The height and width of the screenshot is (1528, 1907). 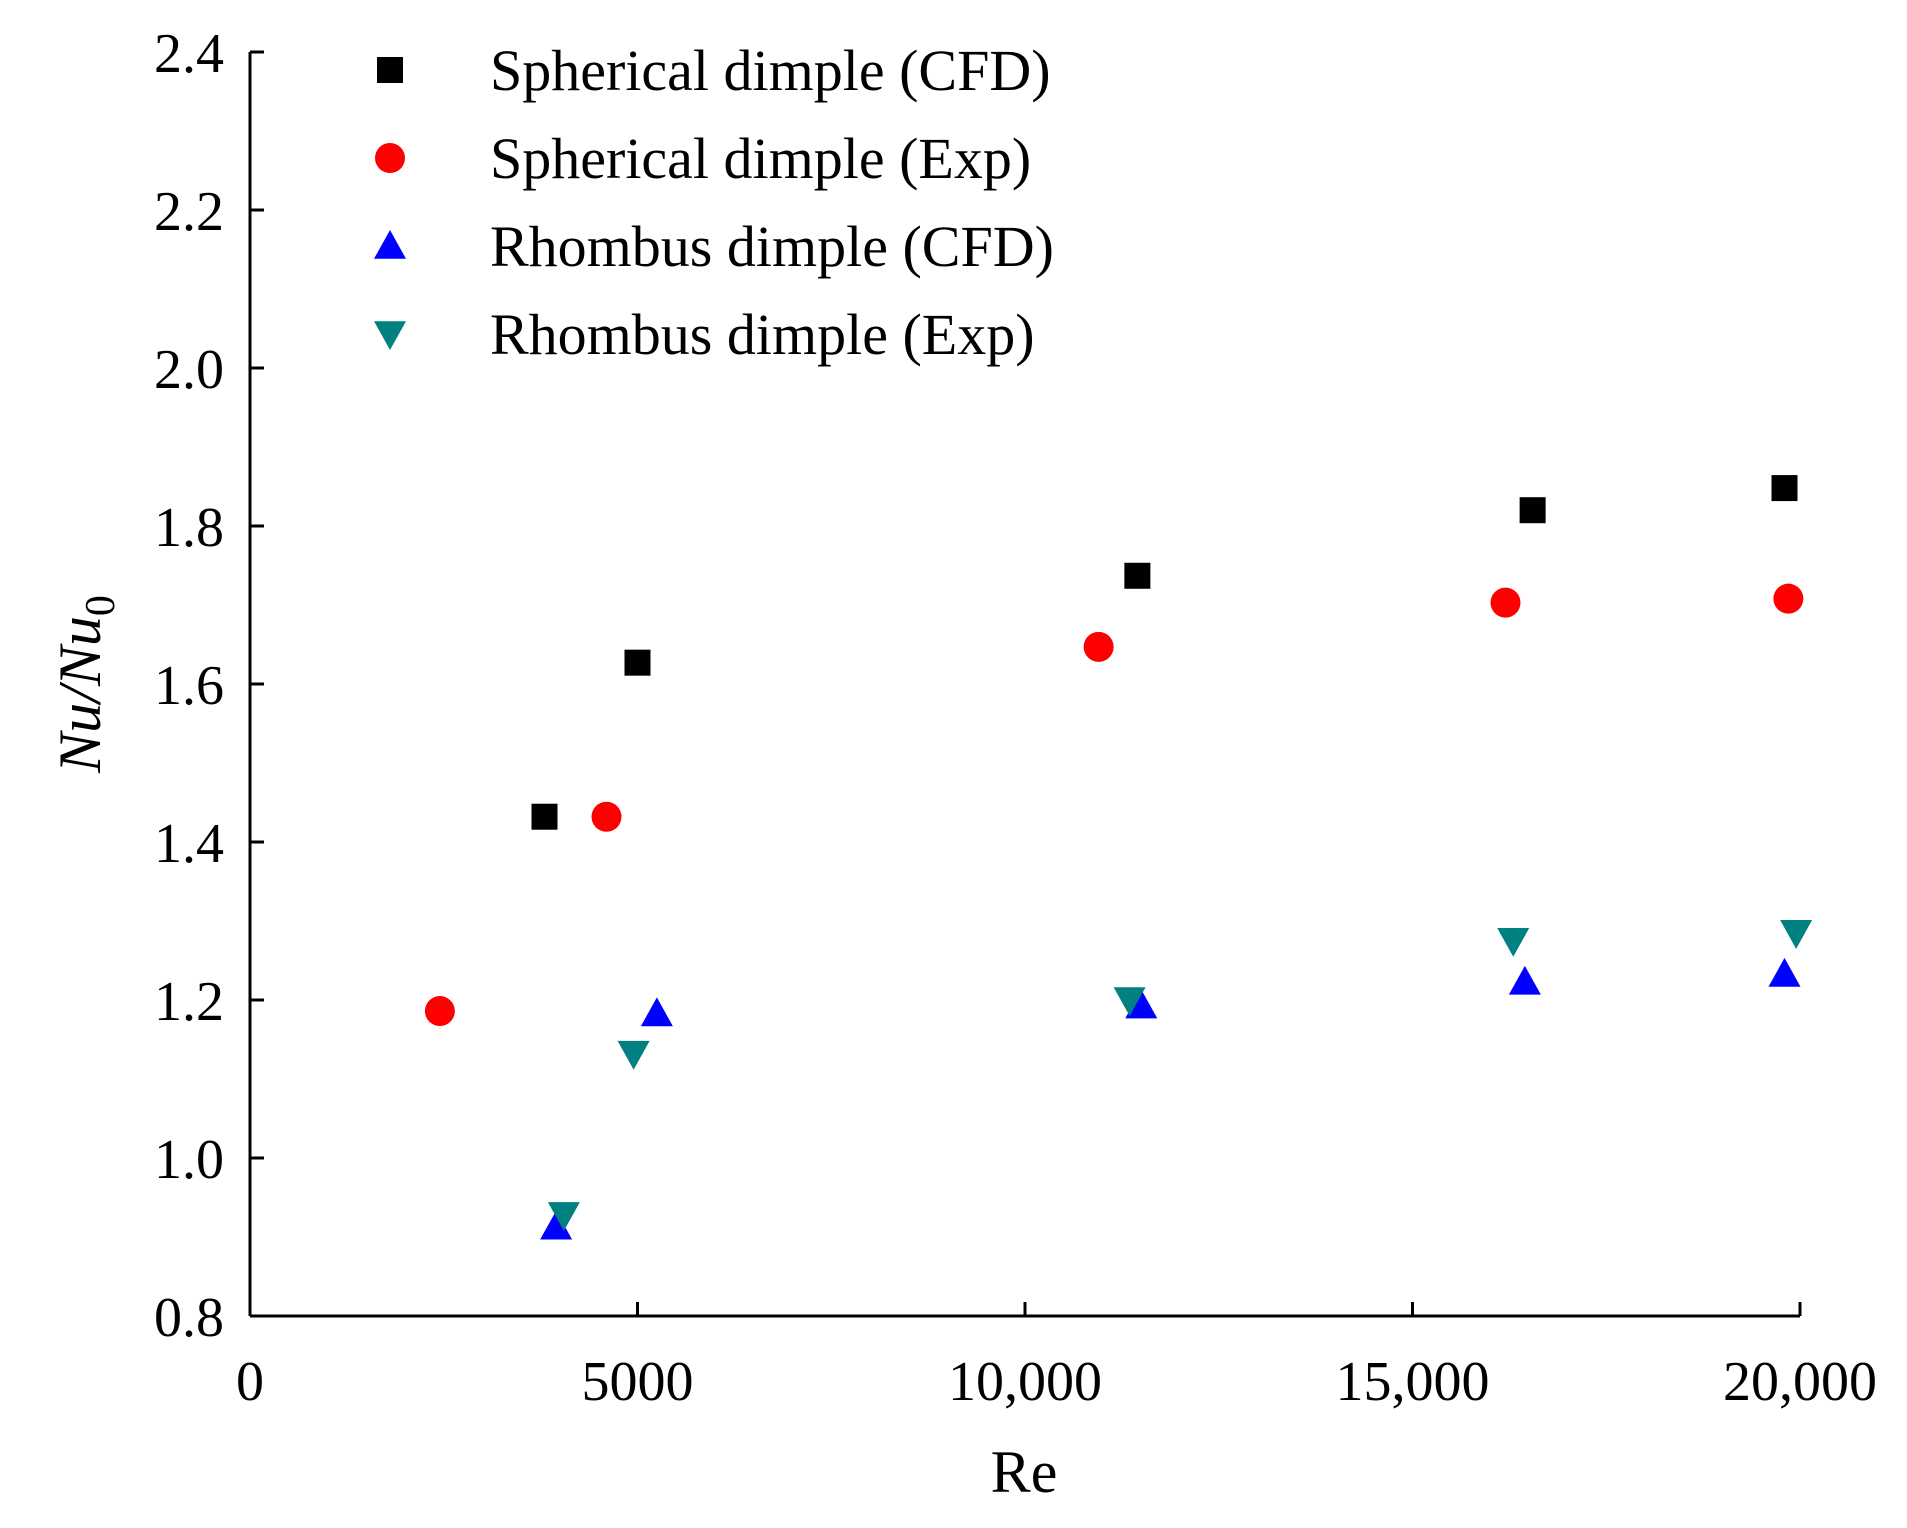 I want to click on y-tick-label: 1.6, so click(x=189, y=686).